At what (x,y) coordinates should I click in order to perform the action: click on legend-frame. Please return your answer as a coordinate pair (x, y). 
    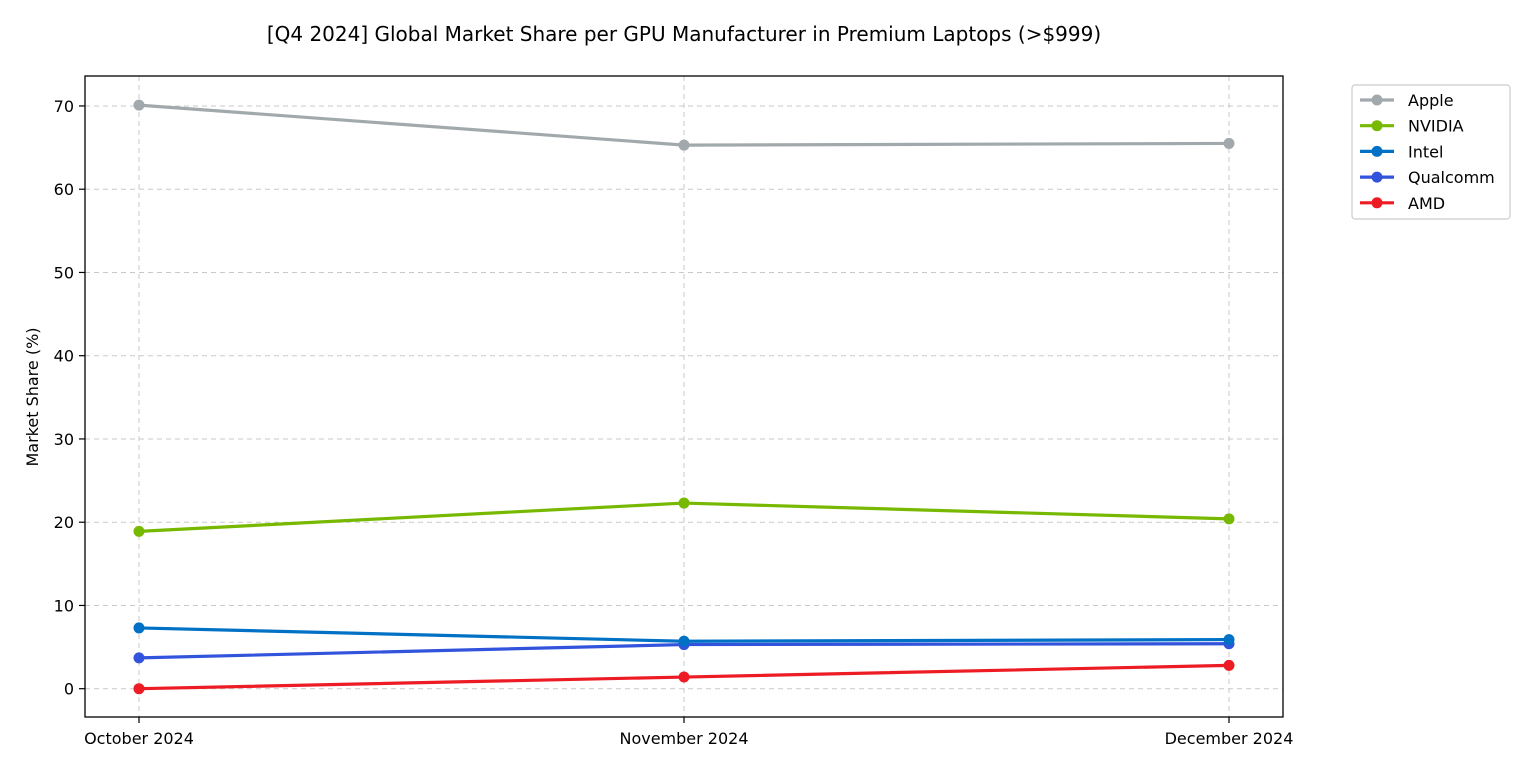
    Looking at the image, I should click on (1431, 152).